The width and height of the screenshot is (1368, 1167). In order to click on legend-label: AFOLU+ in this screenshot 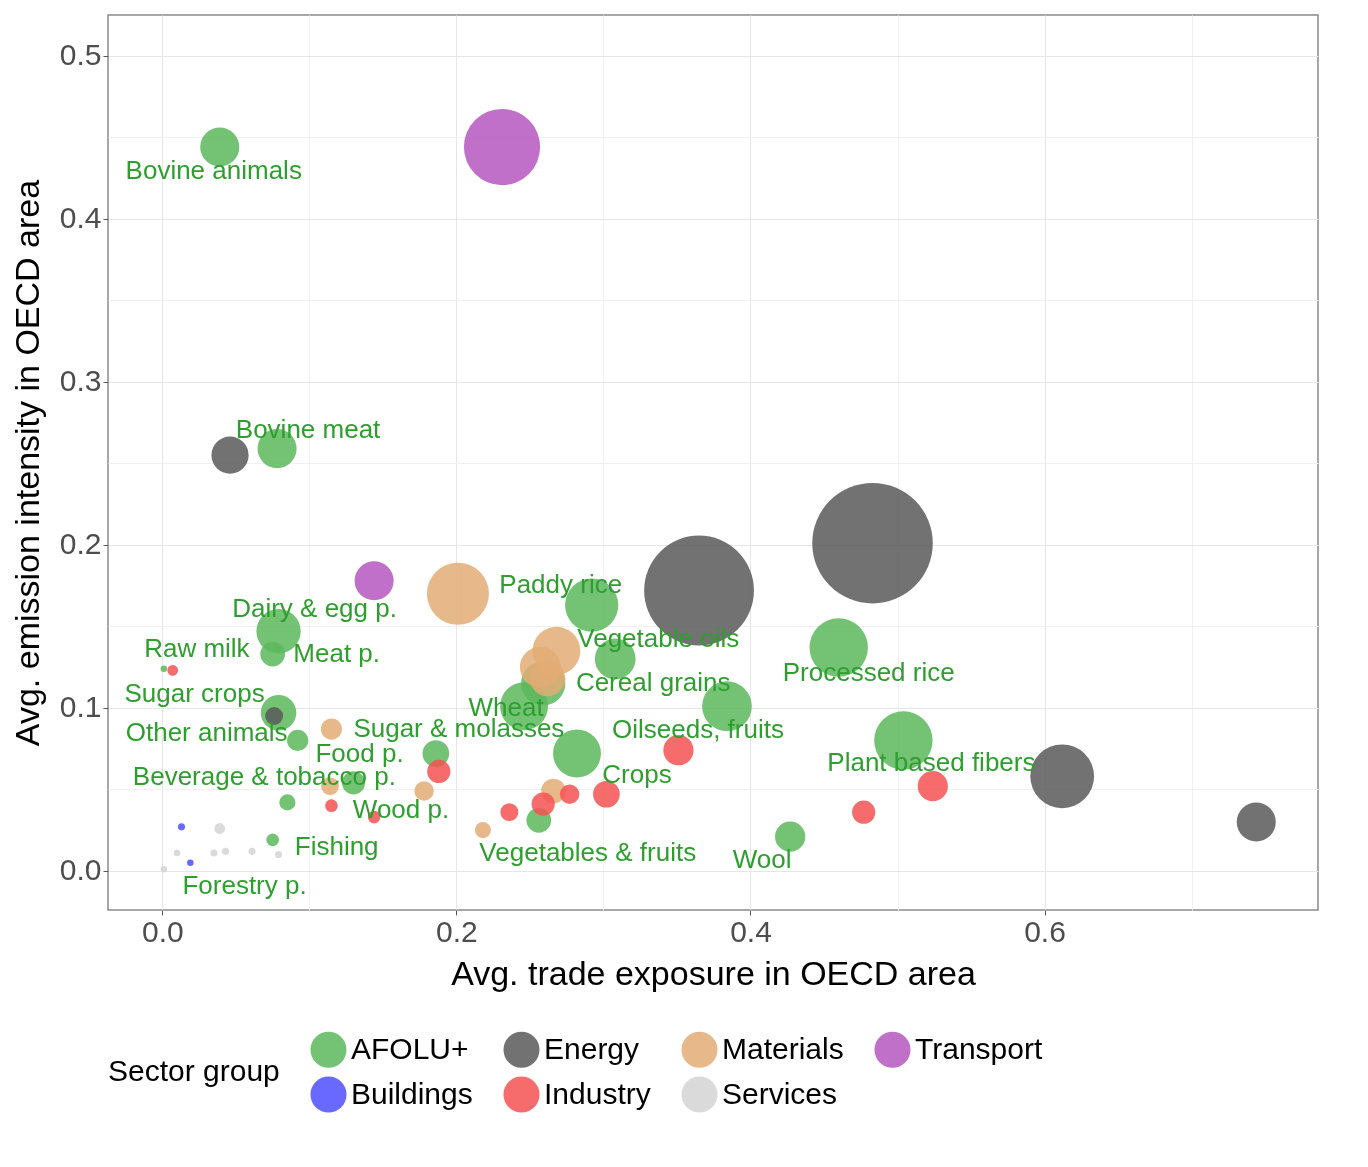, I will do `click(410, 1048)`.